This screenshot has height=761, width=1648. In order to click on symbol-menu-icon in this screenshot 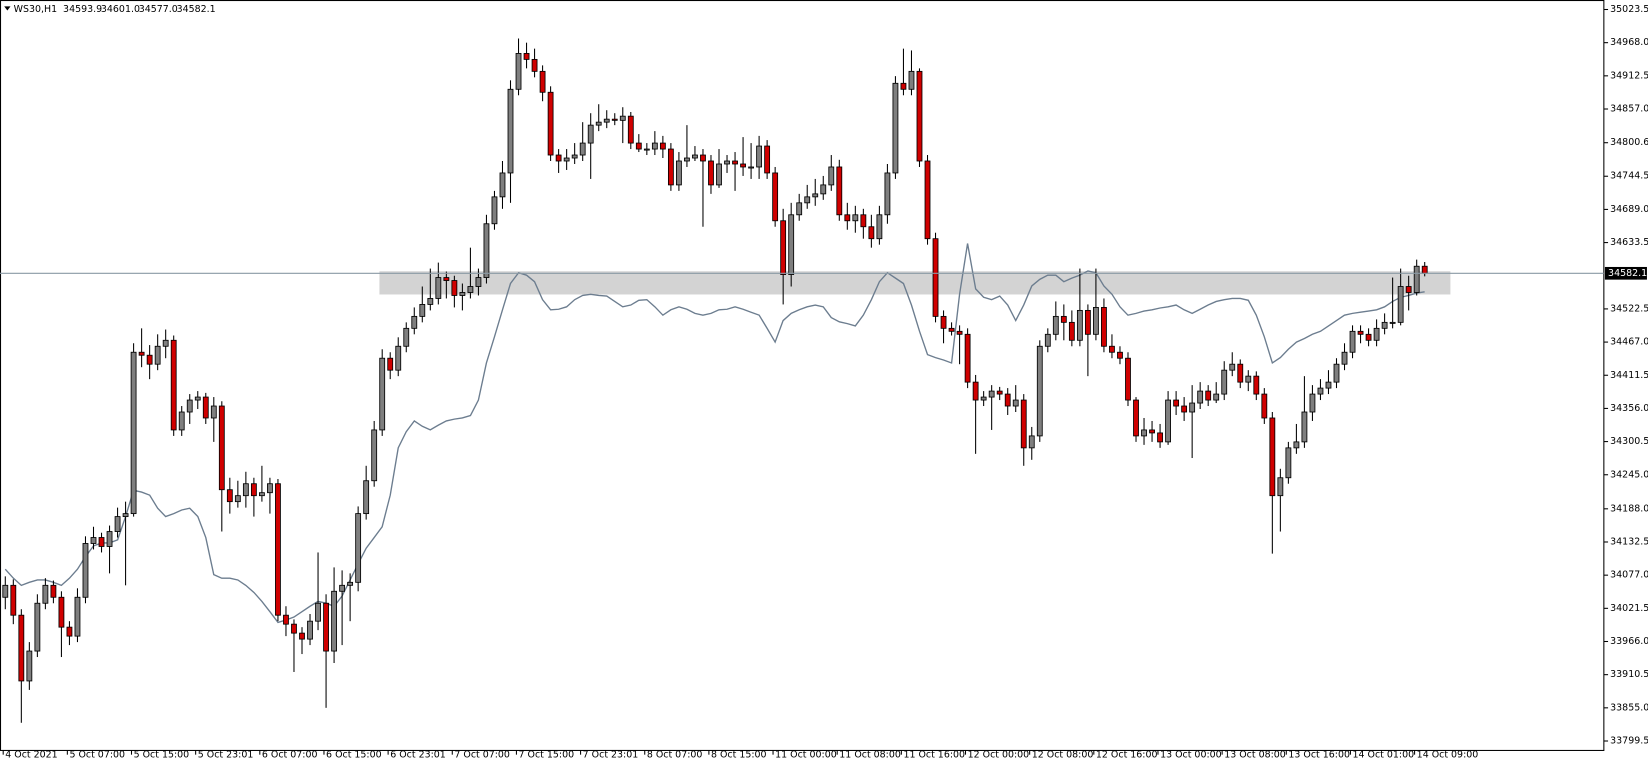, I will do `click(7, 8)`.